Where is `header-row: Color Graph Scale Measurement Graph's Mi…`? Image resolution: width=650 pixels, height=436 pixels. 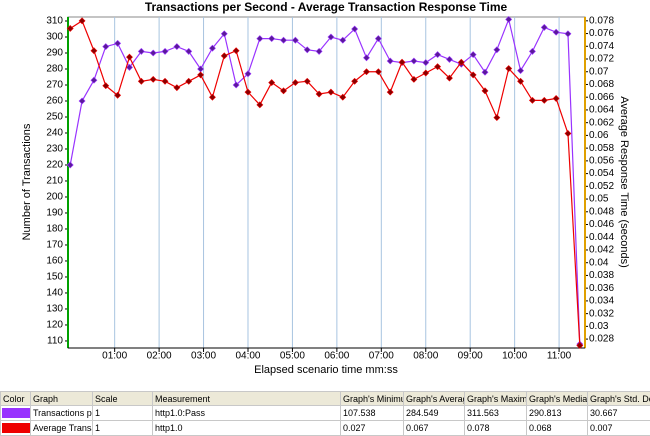 header-row: Color Graph Scale Measurement Graph's Mi… is located at coordinates (325, 399).